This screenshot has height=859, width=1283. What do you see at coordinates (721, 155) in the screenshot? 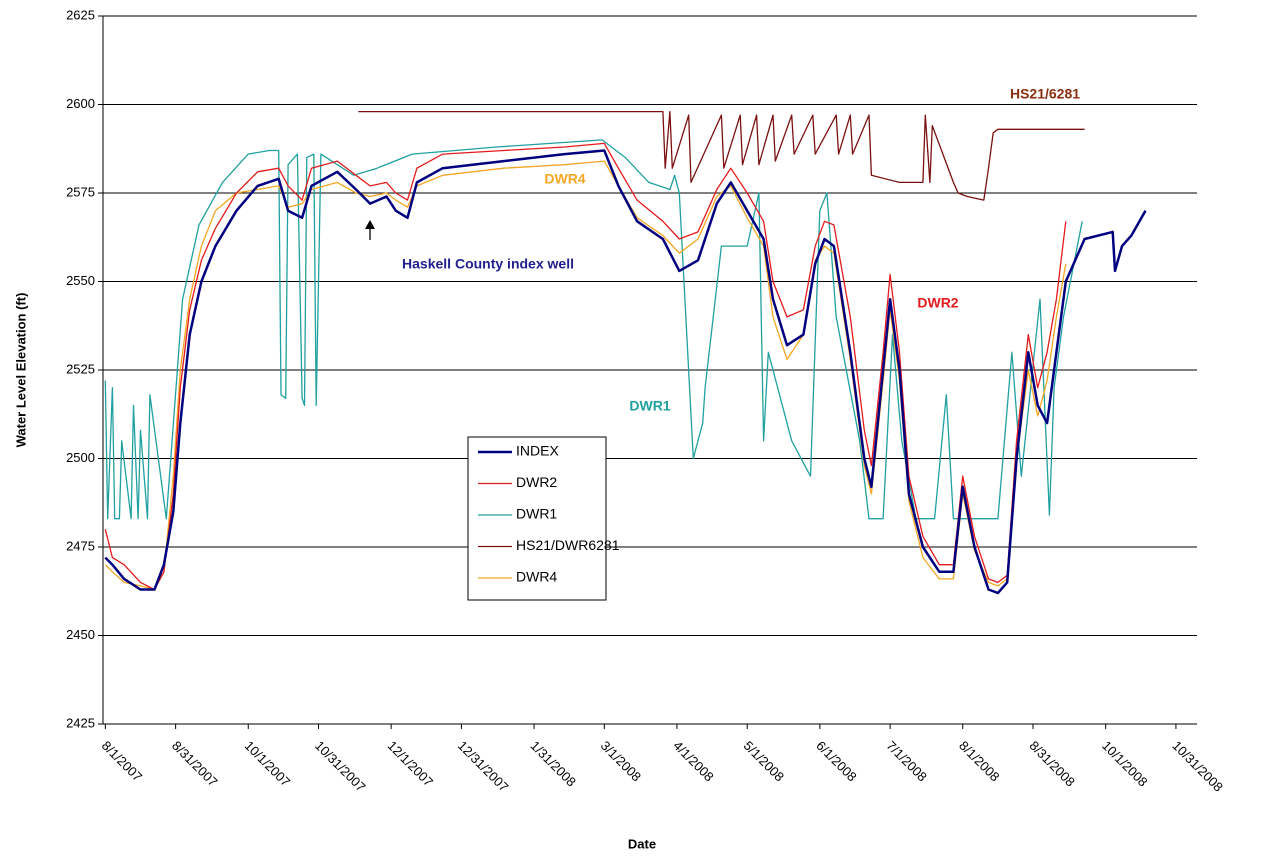
I see `series-line` at bounding box center [721, 155].